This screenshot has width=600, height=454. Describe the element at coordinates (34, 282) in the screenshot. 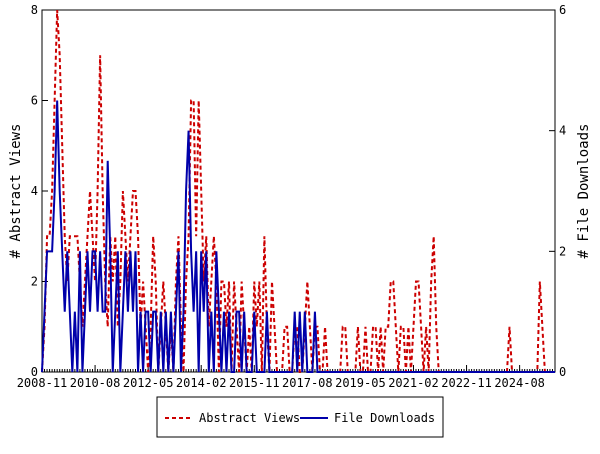

I see `y-tick-label: 2` at that location.